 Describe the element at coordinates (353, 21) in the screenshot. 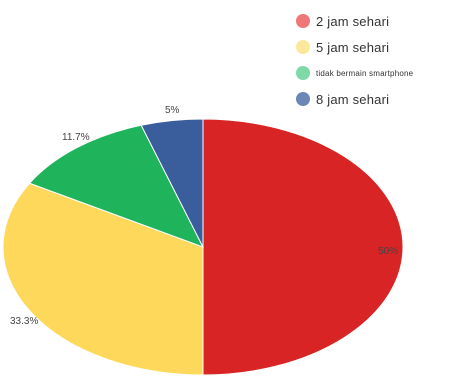

I see `legend-label-2-jam: 2 jam sehari` at that location.